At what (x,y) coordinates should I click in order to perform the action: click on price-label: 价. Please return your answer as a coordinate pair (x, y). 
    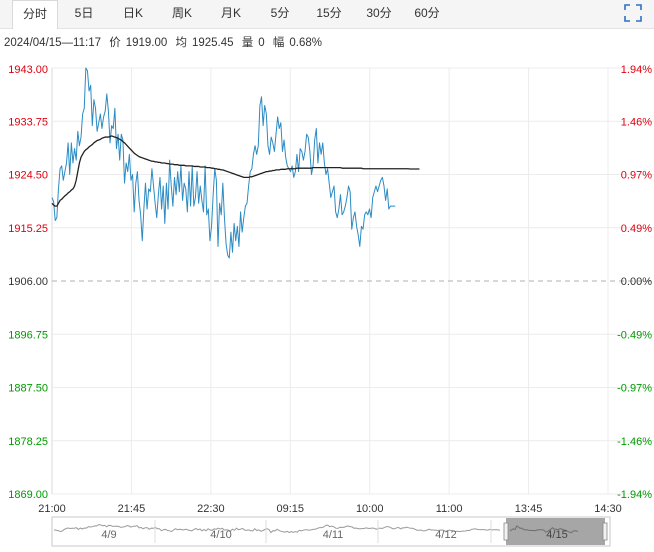
    Looking at the image, I should click on (115, 43).